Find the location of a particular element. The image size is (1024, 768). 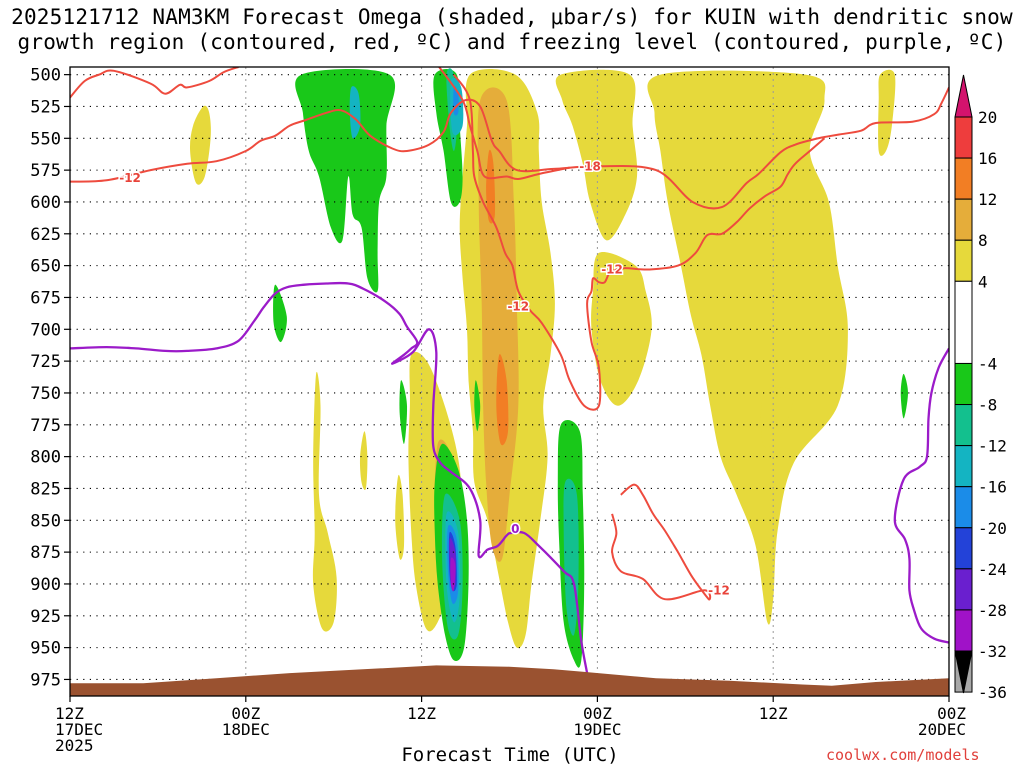

y-tick-label: 925 is located at coordinates (45, 617).